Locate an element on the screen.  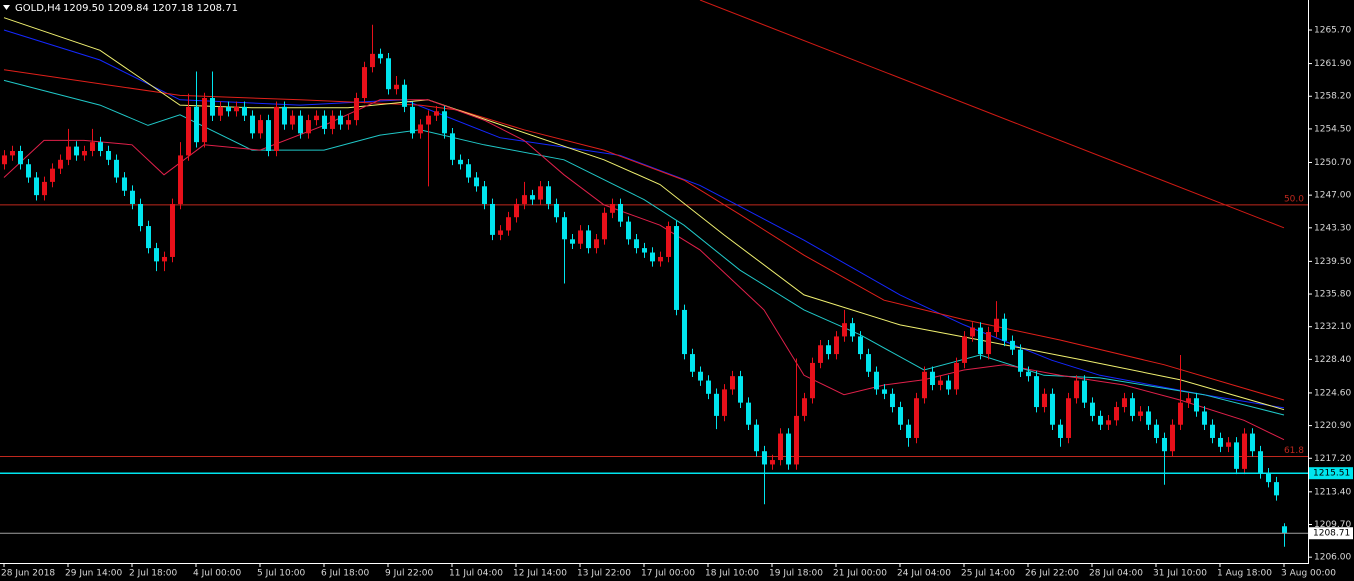
y-tick-label: 1261.90 is located at coordinates (1332, 64).